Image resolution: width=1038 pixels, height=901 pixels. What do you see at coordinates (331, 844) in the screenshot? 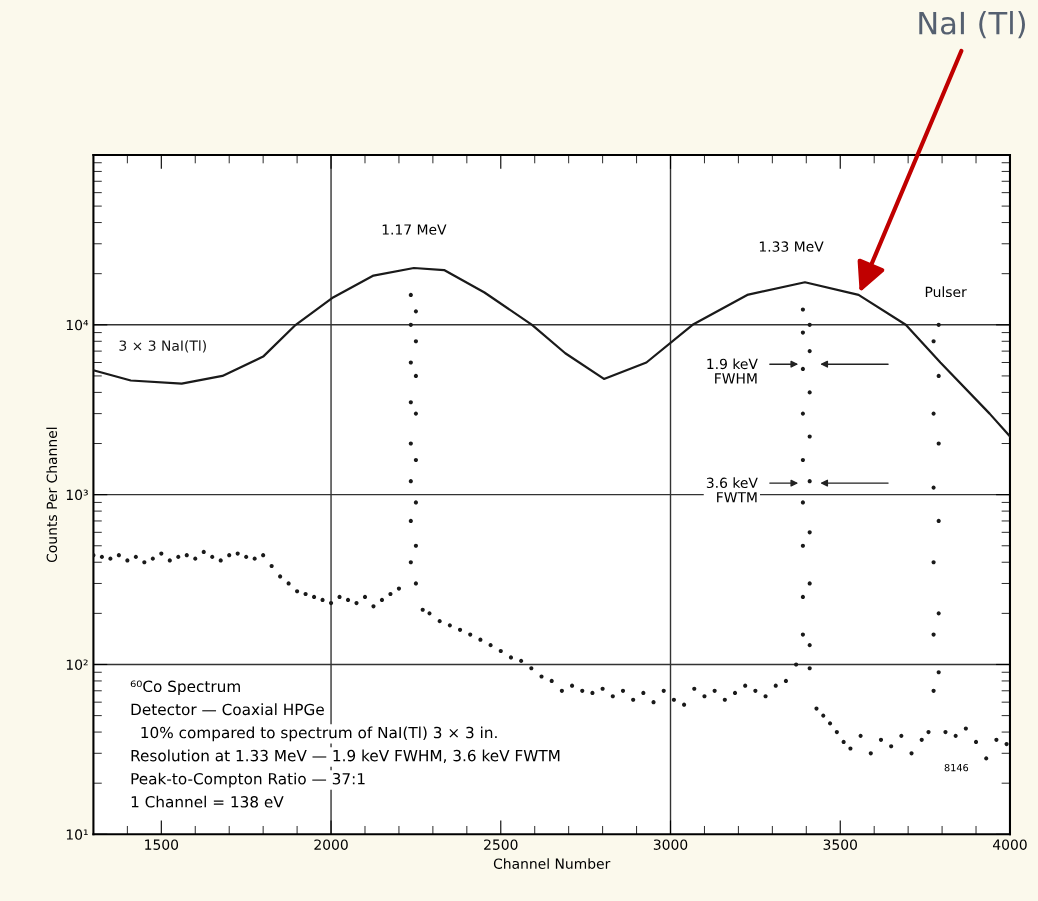
I see `x-tick-label: 2000` at bounding box center [331, 844].